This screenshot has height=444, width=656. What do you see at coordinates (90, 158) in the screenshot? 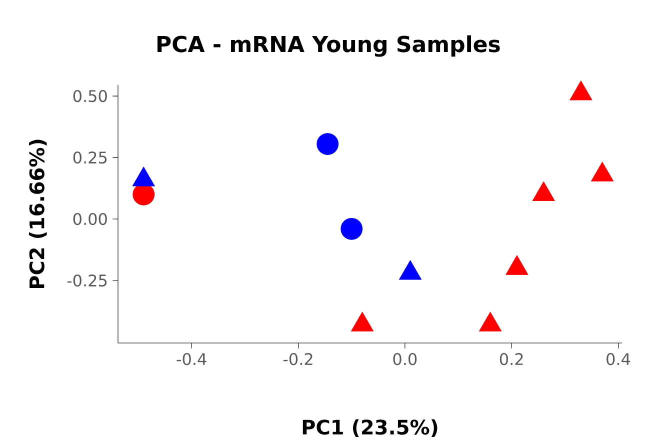
I see `y-tick-label: 0.25` at bounding box center [90, 158].